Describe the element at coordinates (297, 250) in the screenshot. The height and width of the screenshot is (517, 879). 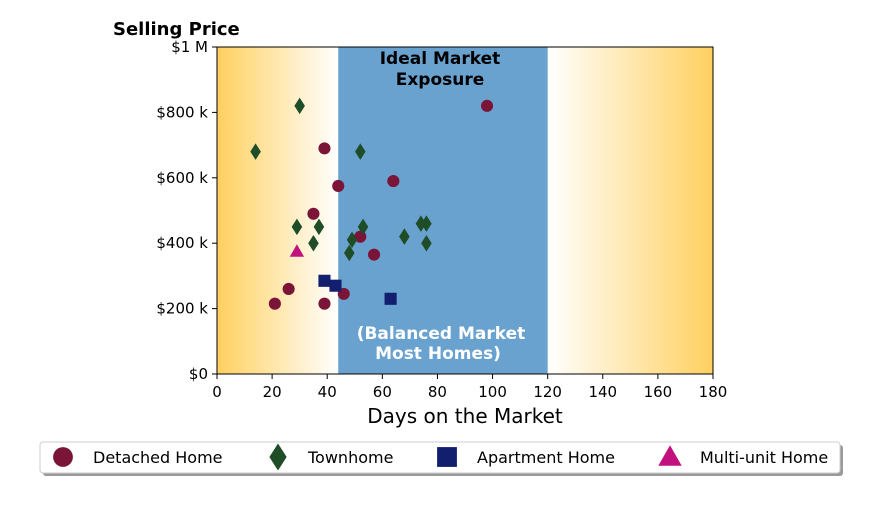
I see `multi-unit-home-point` at that location.